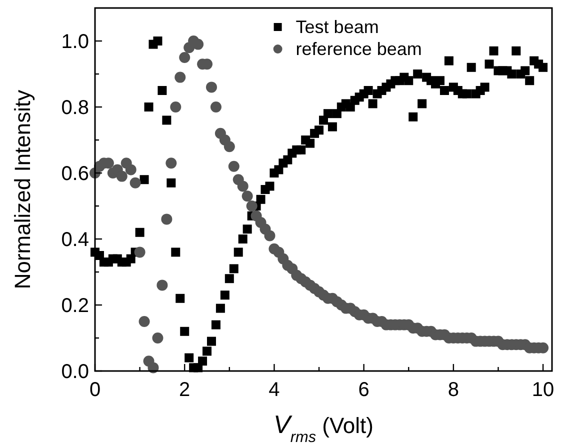 This screenshot has height=444, width=578. I want to click on x-tick-label: 2, so click(184, 390).